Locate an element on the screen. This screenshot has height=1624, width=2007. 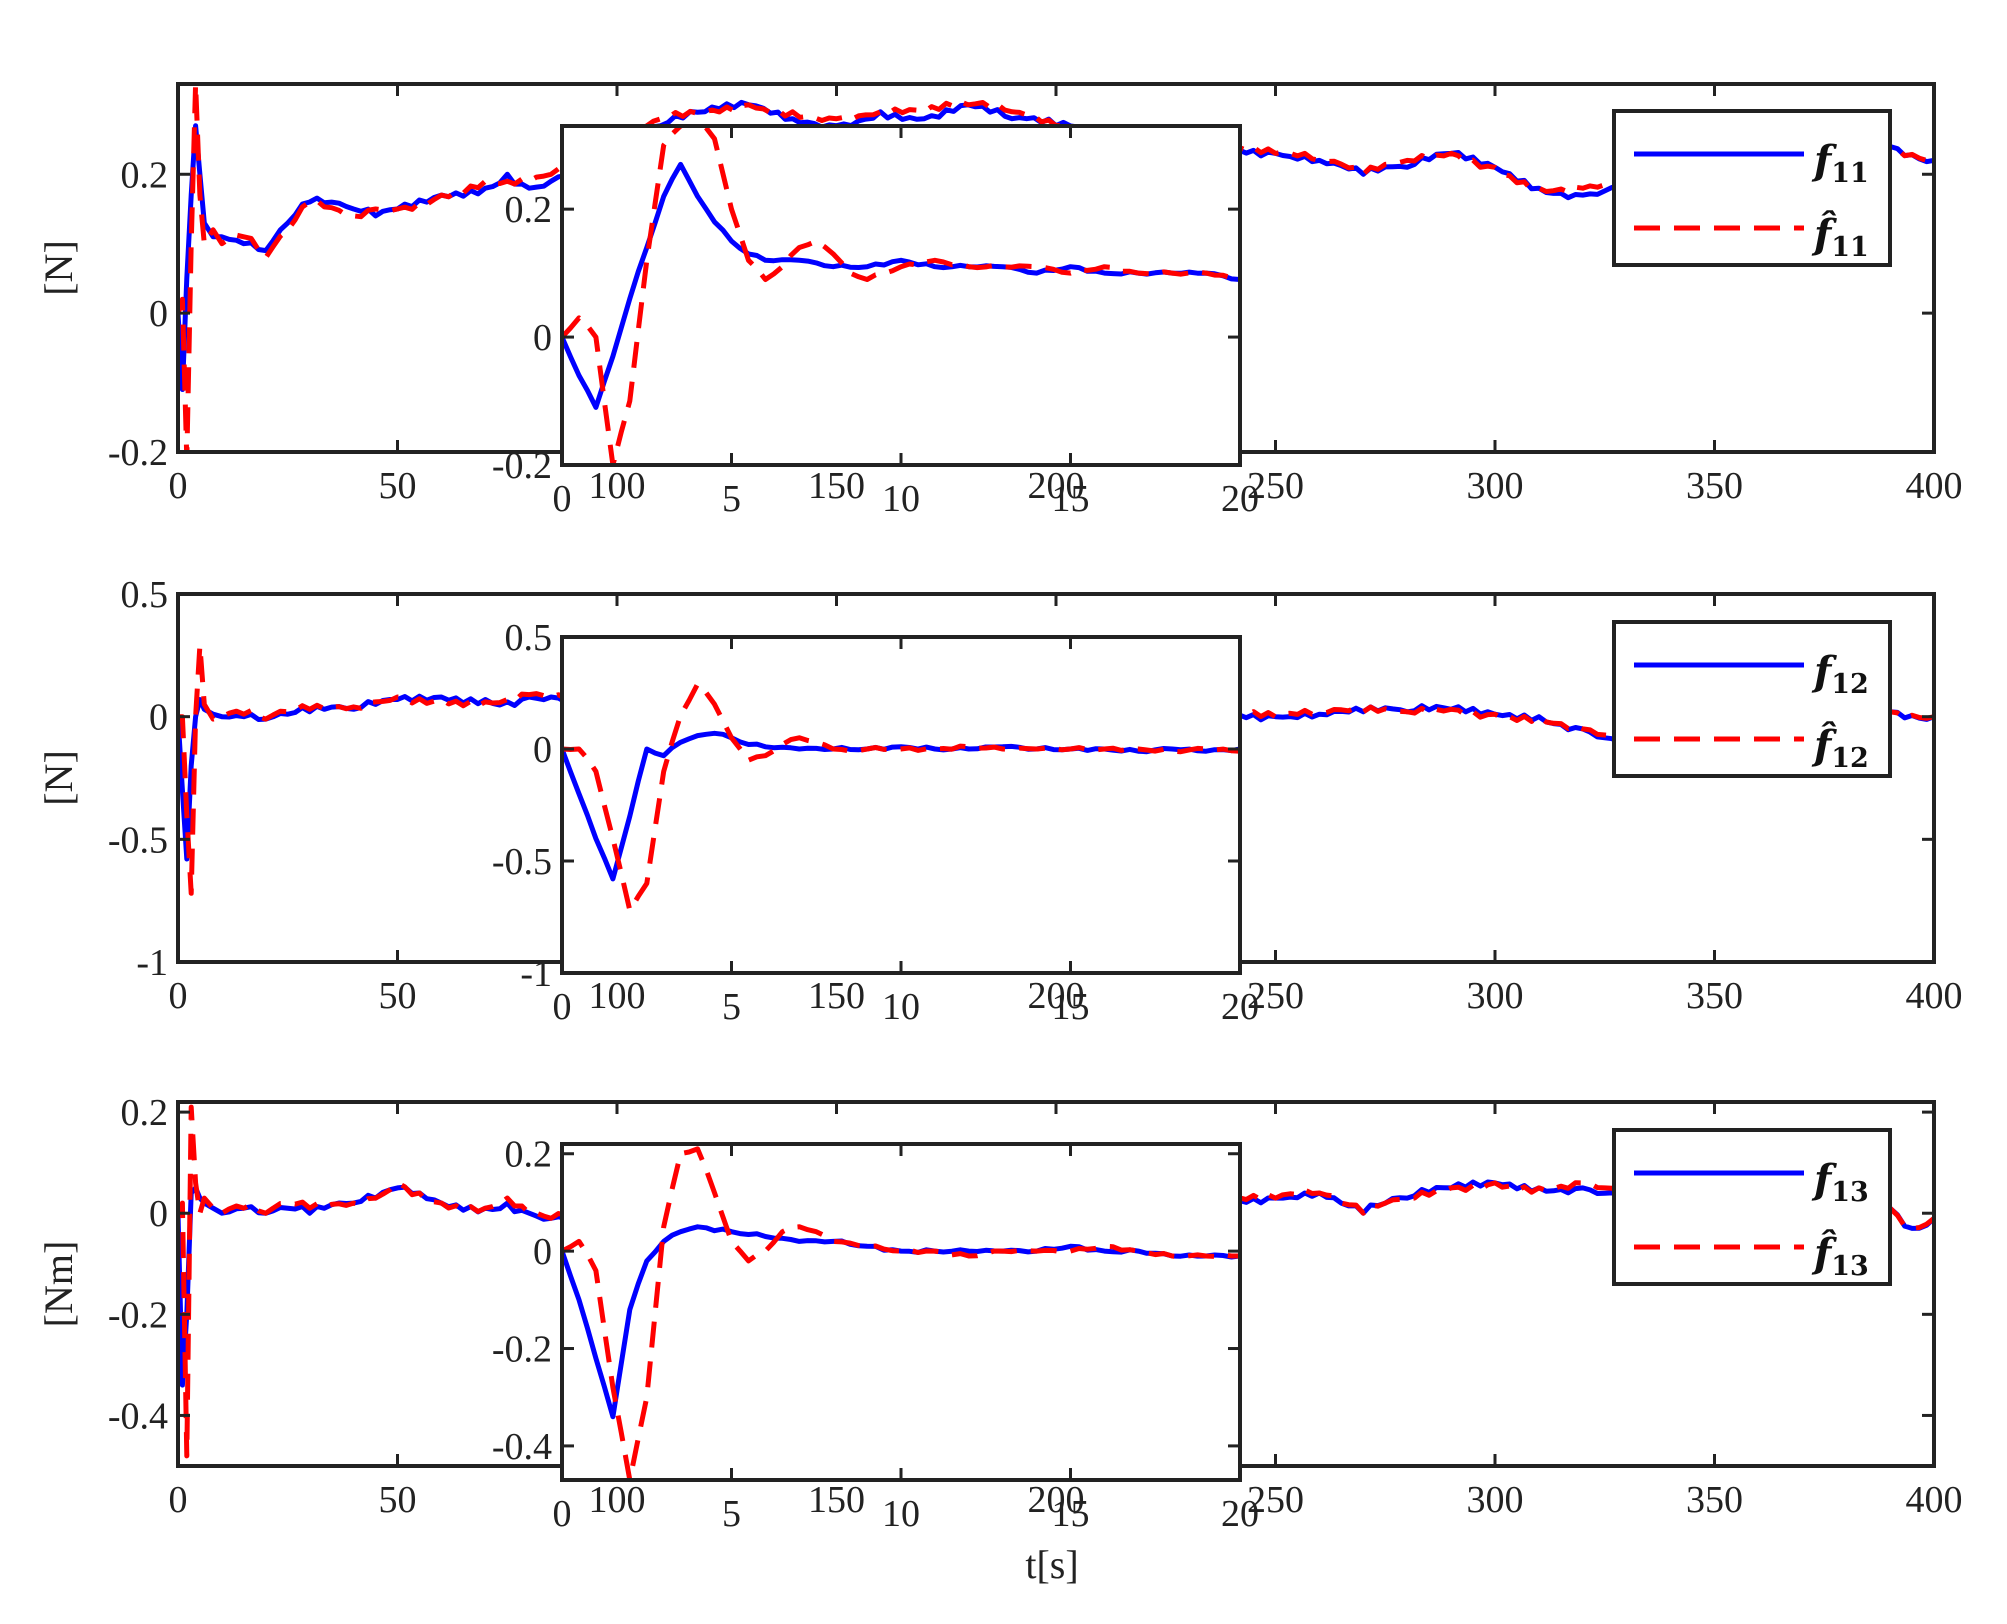
legend-entry-measured: f11 is located at coordinates (1840, 163).